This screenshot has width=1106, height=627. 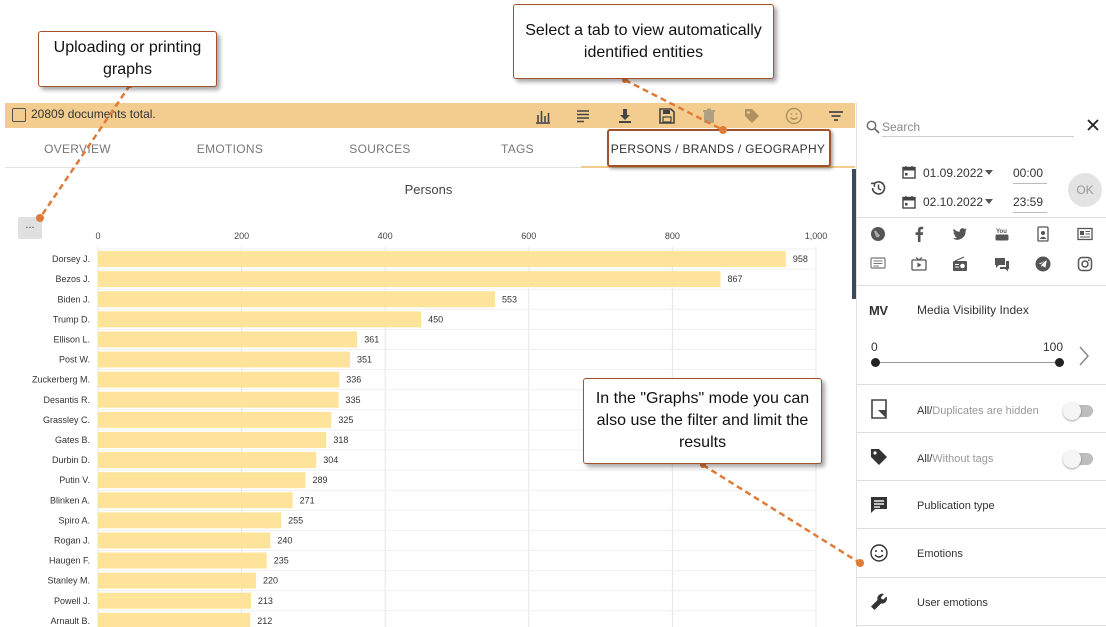 What do you see at coordinates (667, 116) in the screenshot?
I see `save-icon` at bounding box center [667, 116].